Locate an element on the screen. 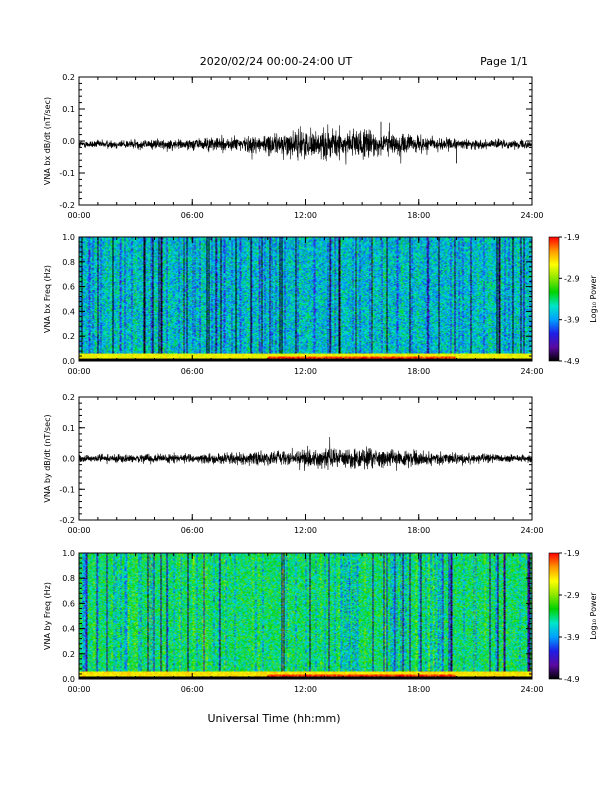  y-axis-label: VNA by dB/dt (nT/sec) is located at coordinates (47, 458).